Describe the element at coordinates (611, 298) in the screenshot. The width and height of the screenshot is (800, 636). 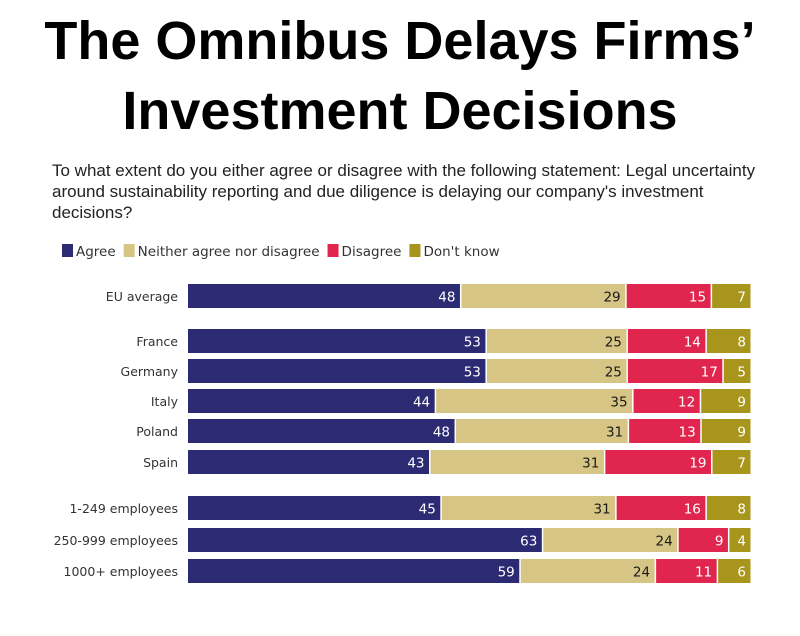
I see `data-label: 29` at that location.